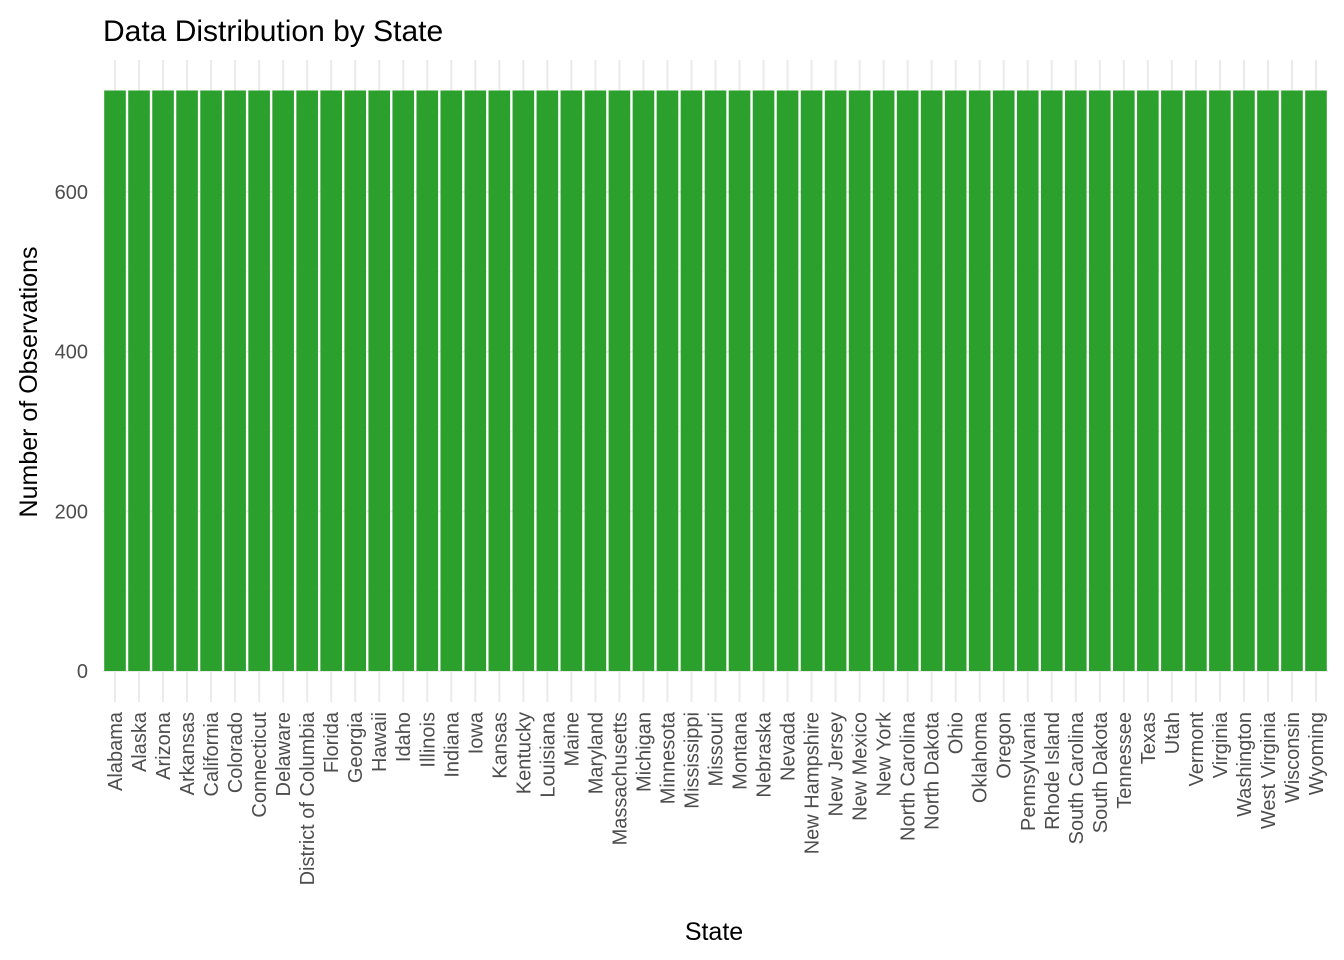  What do you see at coordinates (140, 741) in the screenshot?
I see `x-tick-label: Alaska` at bounding box center [140, 741].